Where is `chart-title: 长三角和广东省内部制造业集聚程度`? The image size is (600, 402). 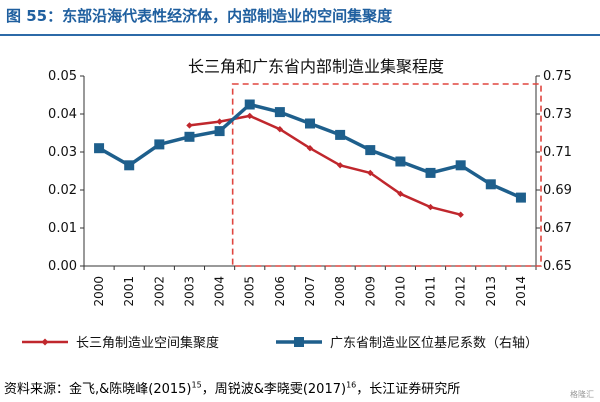
chart-title: 长三角和广东省内部制造业集聚程度 is located at coordinates (316, 66).